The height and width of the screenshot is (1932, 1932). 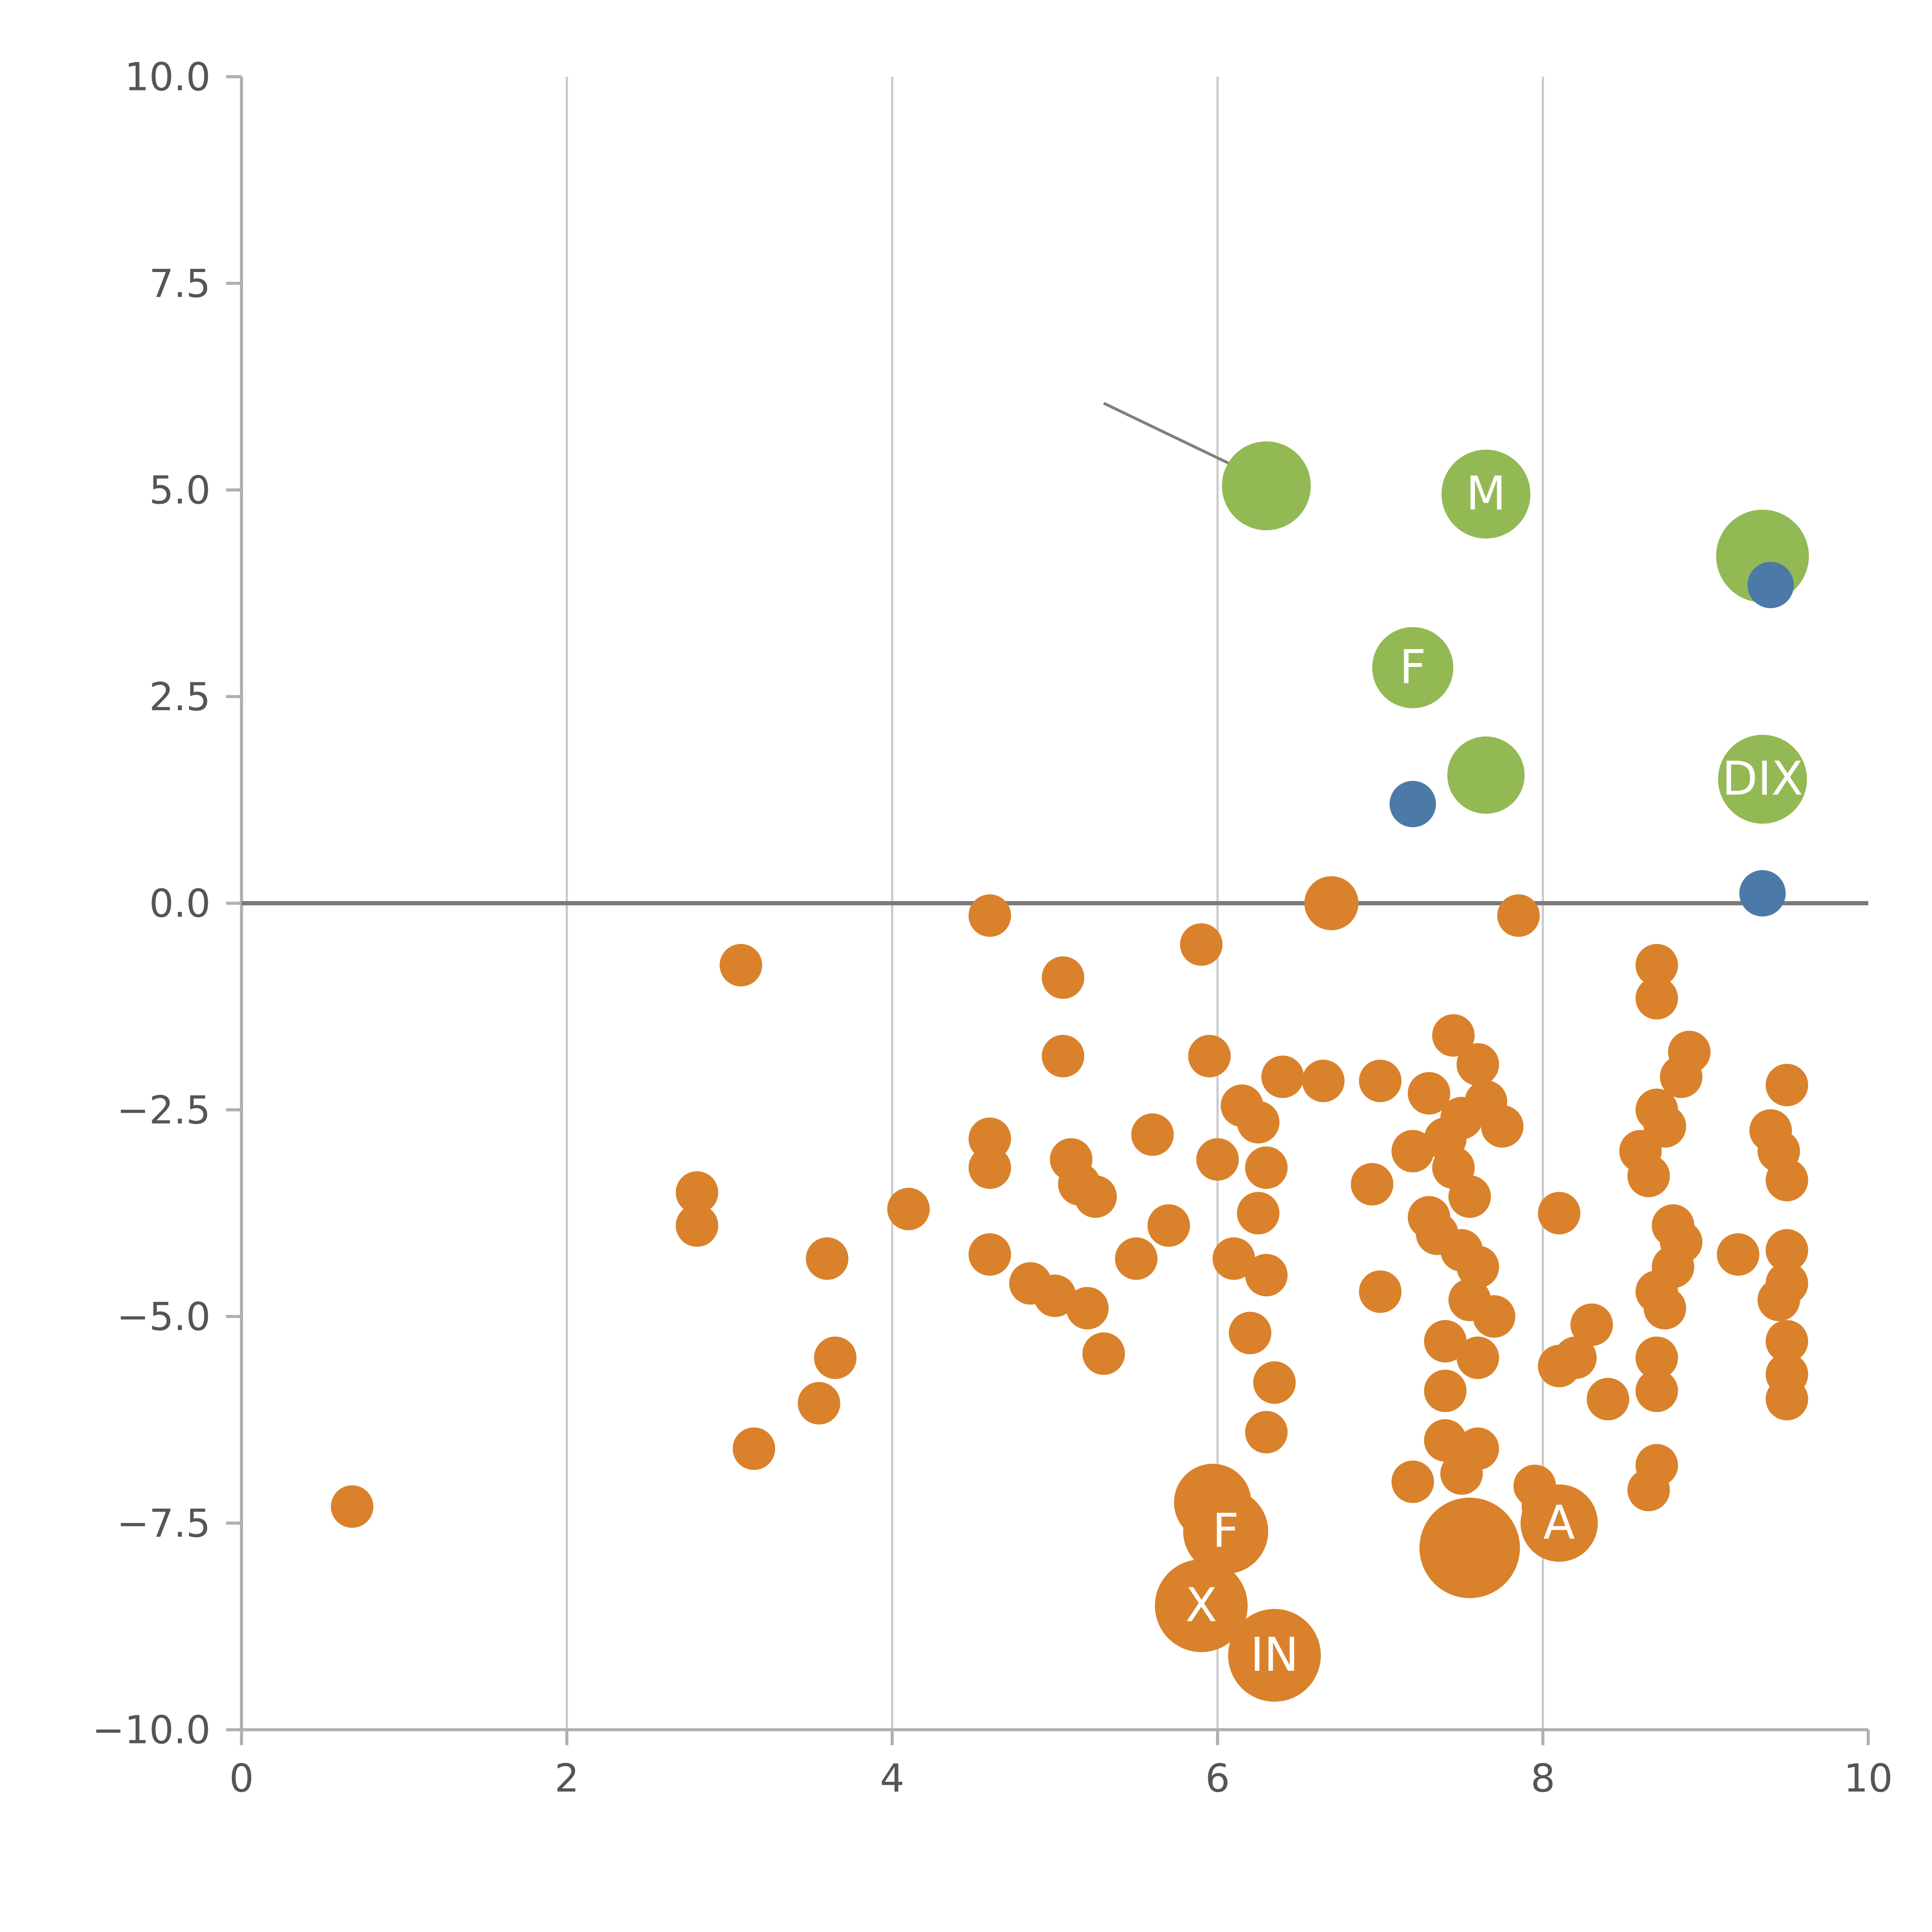 What do you see at coordinates (1543, 1779) in the screenshot?
I see `x-tick-label: 8` at bounding box center [1543, 1779].